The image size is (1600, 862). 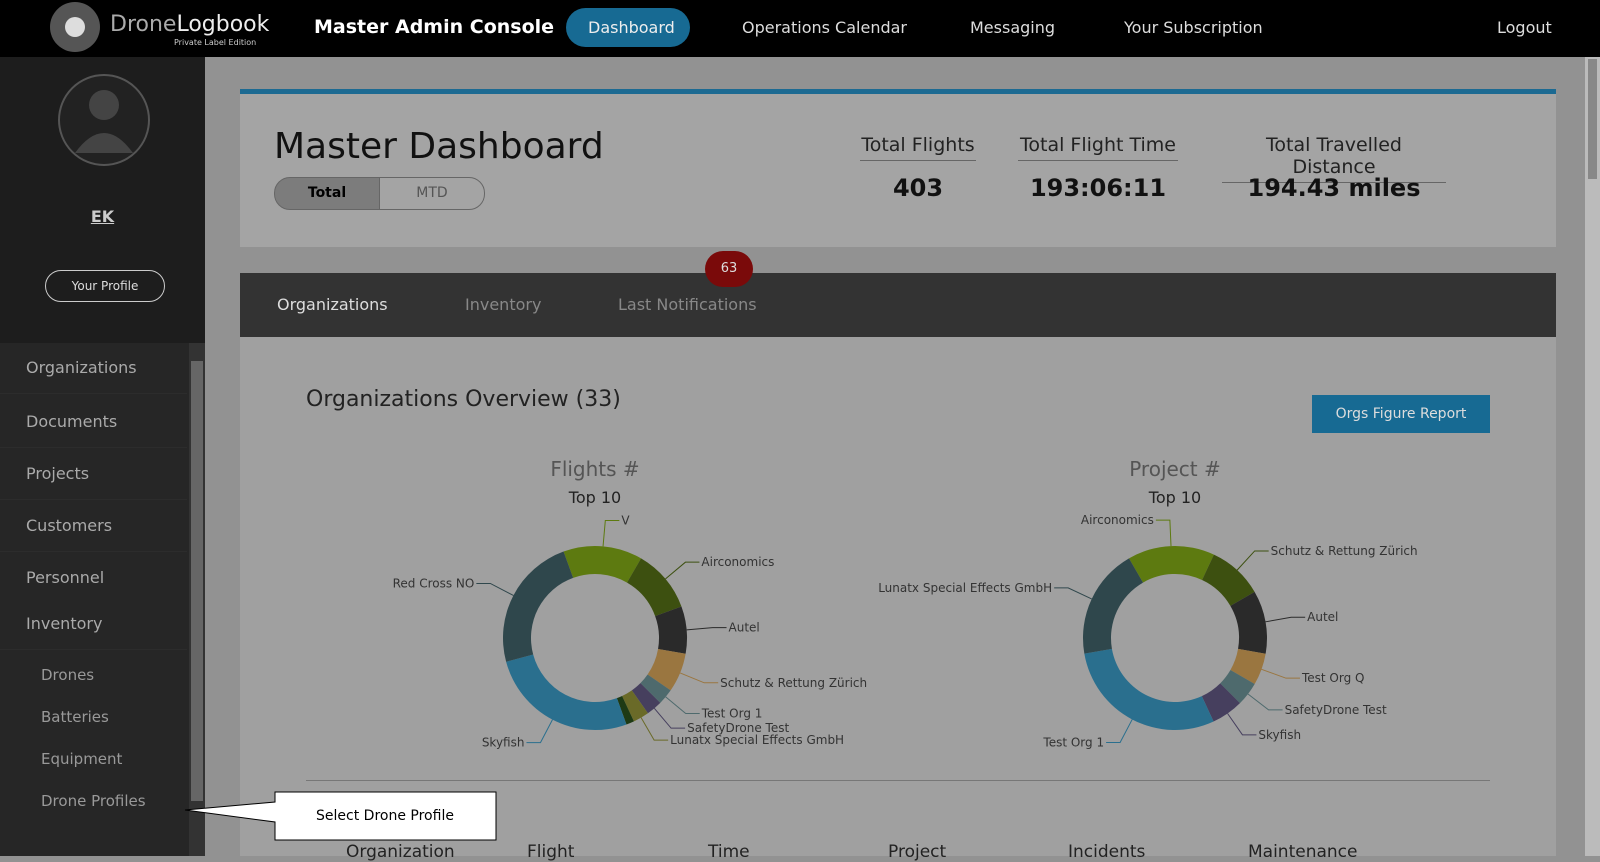 I want to click on console-title: Master Admin Console, so click(x=434, y=27).